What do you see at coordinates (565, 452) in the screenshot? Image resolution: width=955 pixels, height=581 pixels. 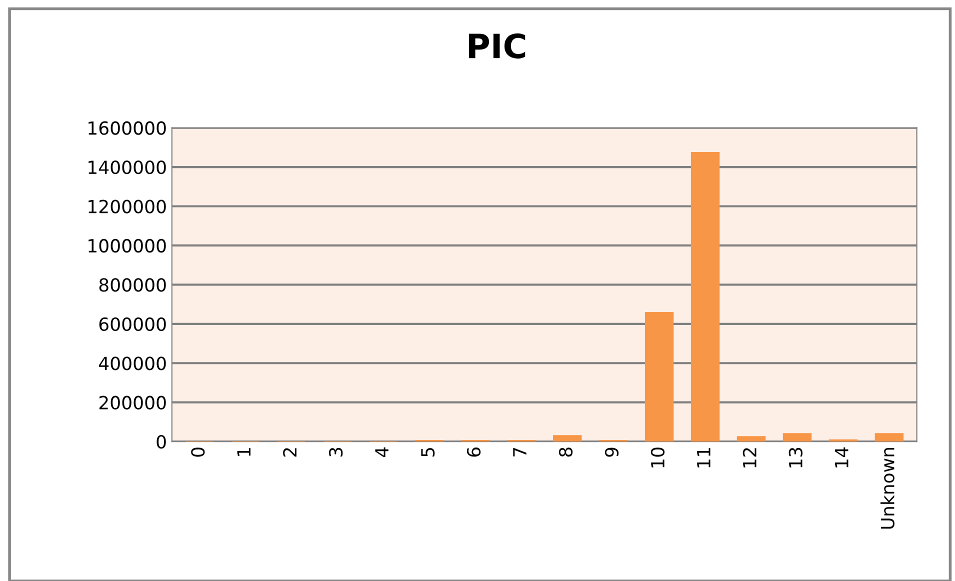 I see `x-tick-label: 8` at bounding box center [565, 452].